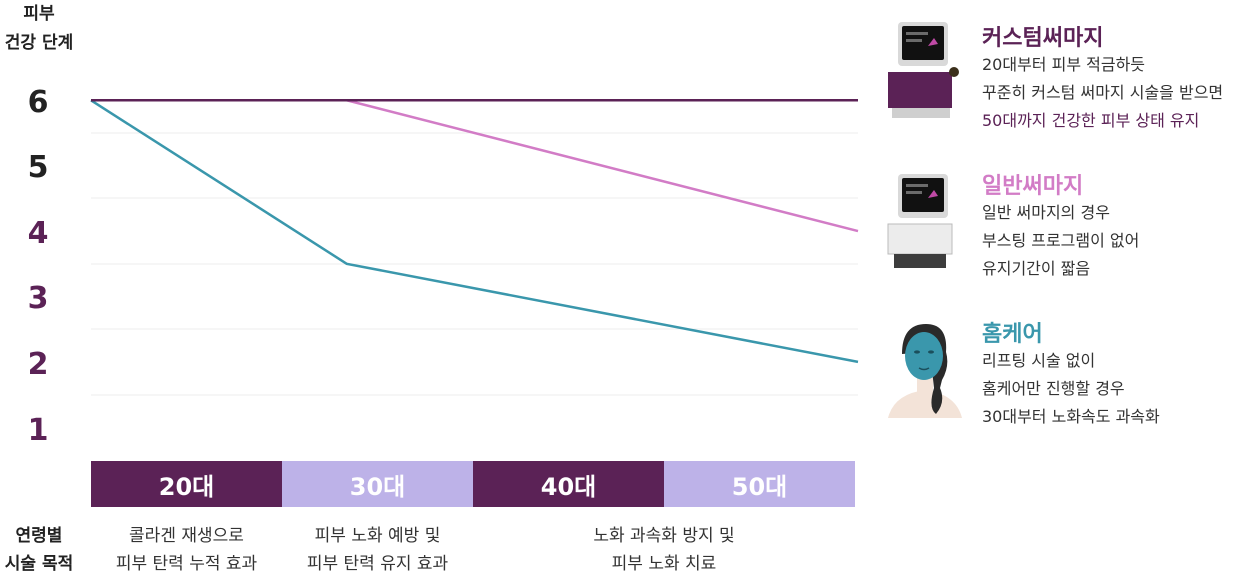 This screenshot has width=1251, height=578. What do you see at coordinates (377, 484) in the screenshot?
I see `age-bar-30s: 30대` at bounding box center [377, 484].